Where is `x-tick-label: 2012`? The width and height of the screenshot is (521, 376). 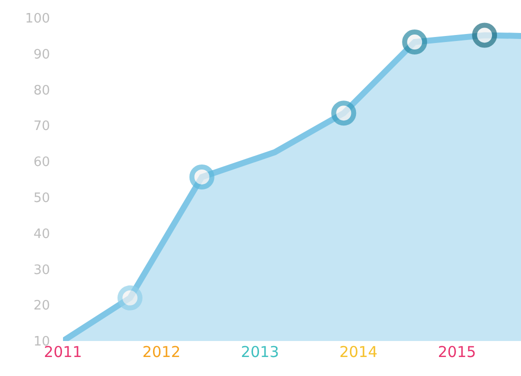
x-tick-label: 2012 is located at coordinates (161, 352).